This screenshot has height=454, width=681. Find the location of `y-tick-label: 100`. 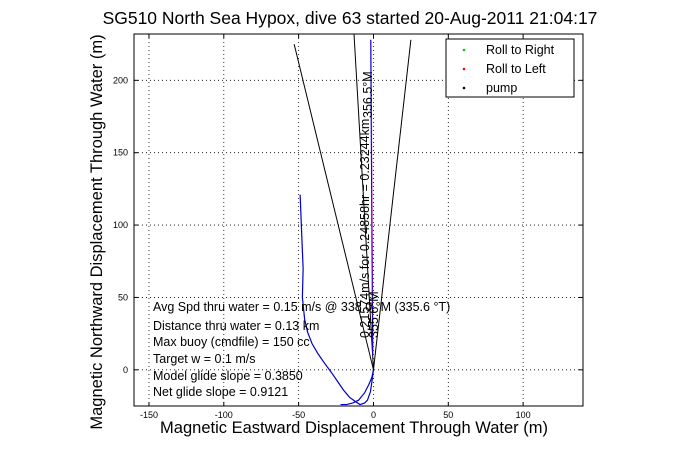

y-tick-label: 100 is located at coordinates (120, 225).